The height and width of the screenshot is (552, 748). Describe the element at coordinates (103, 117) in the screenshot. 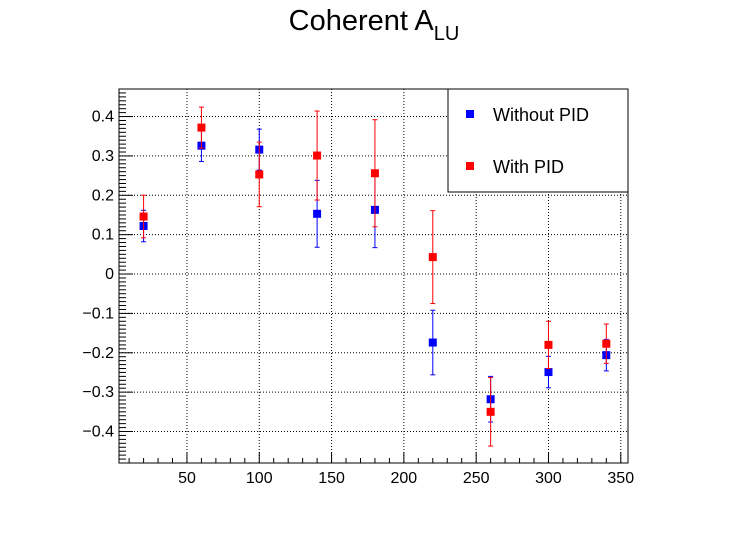

I see `y-tick-label: 0.4` at that location.